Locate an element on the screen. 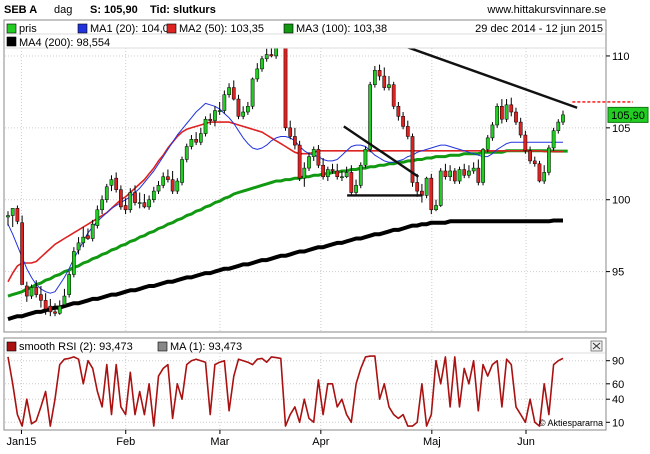  x-tick-label: Apr is located at coordinates (320, 442).